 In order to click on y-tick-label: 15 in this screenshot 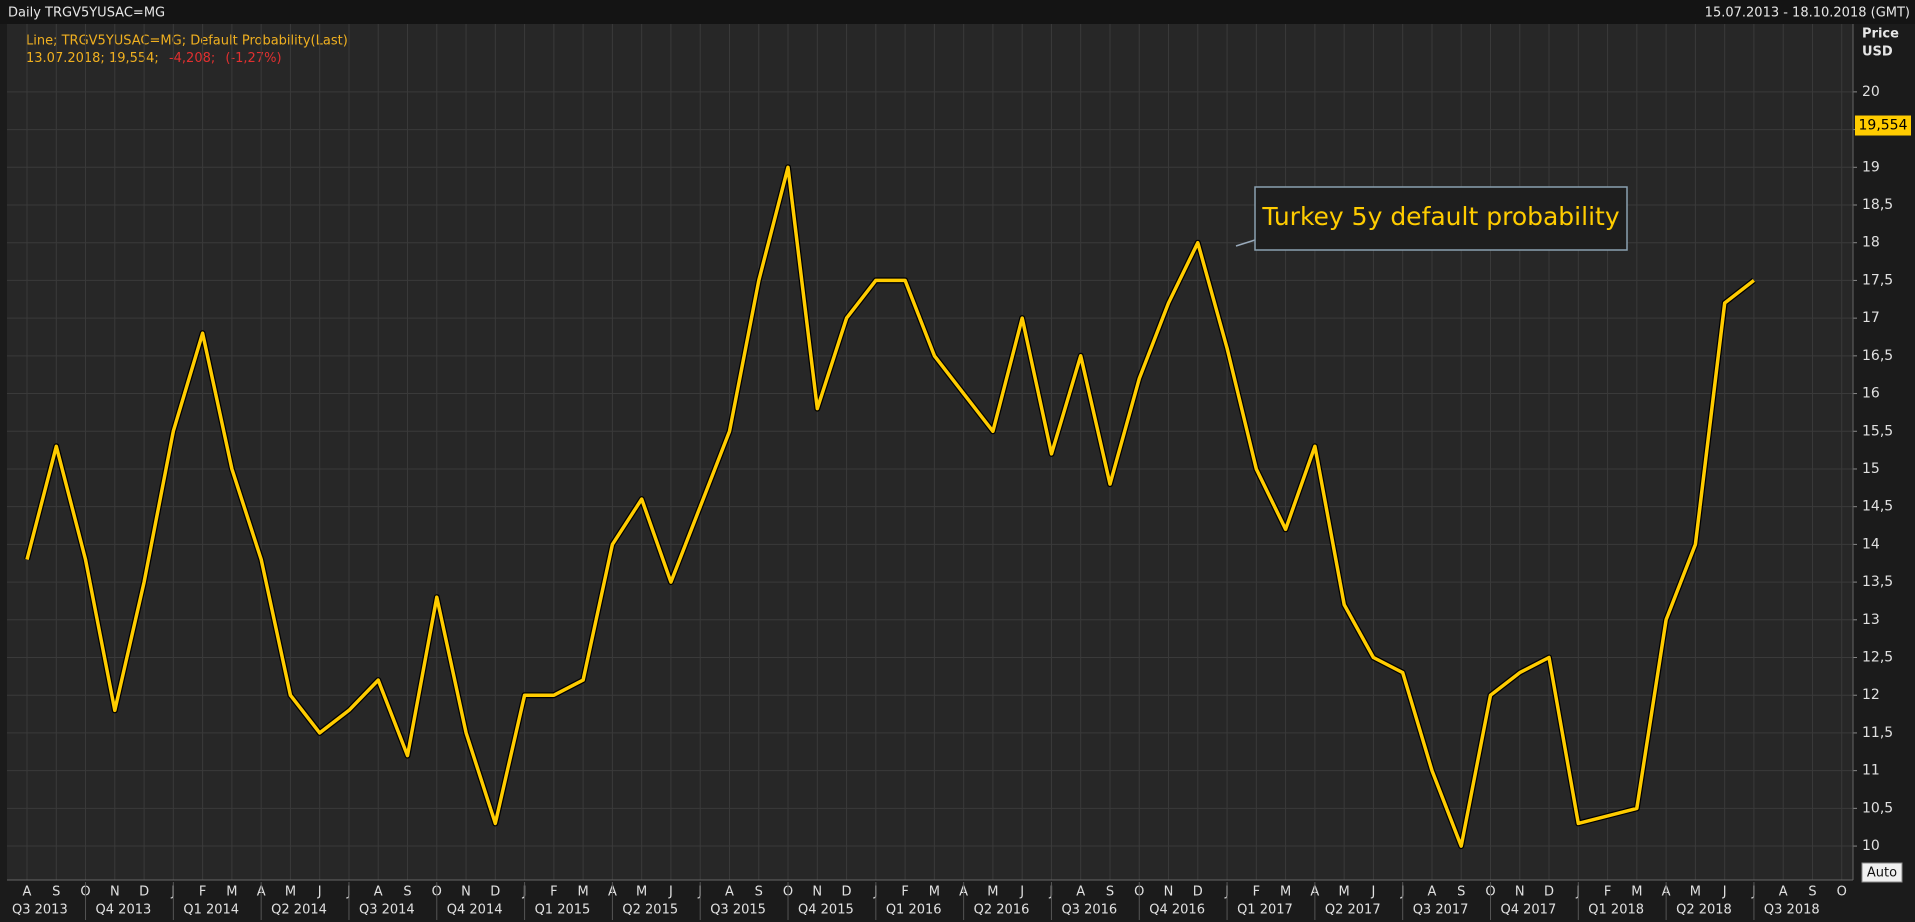, I will do `click(1871, 469)`.